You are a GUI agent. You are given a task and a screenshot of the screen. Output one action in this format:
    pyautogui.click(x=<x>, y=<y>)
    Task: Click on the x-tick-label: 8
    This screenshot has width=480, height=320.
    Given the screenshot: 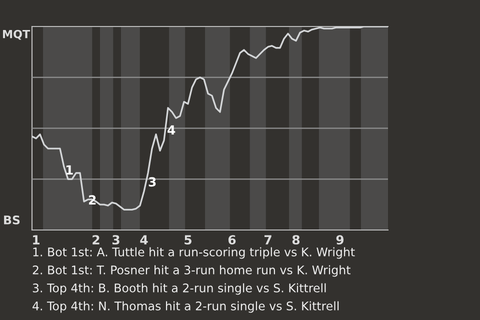 What is the action you would take?
    pyautogui.click(x=296, y=240)
    